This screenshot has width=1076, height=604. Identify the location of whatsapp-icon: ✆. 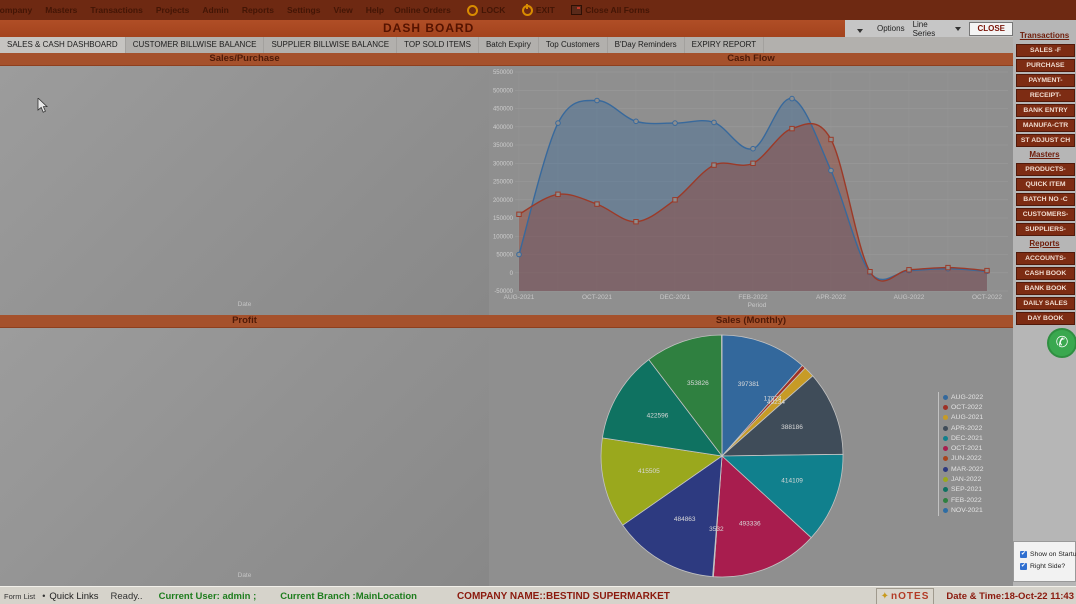
(1061, 343).